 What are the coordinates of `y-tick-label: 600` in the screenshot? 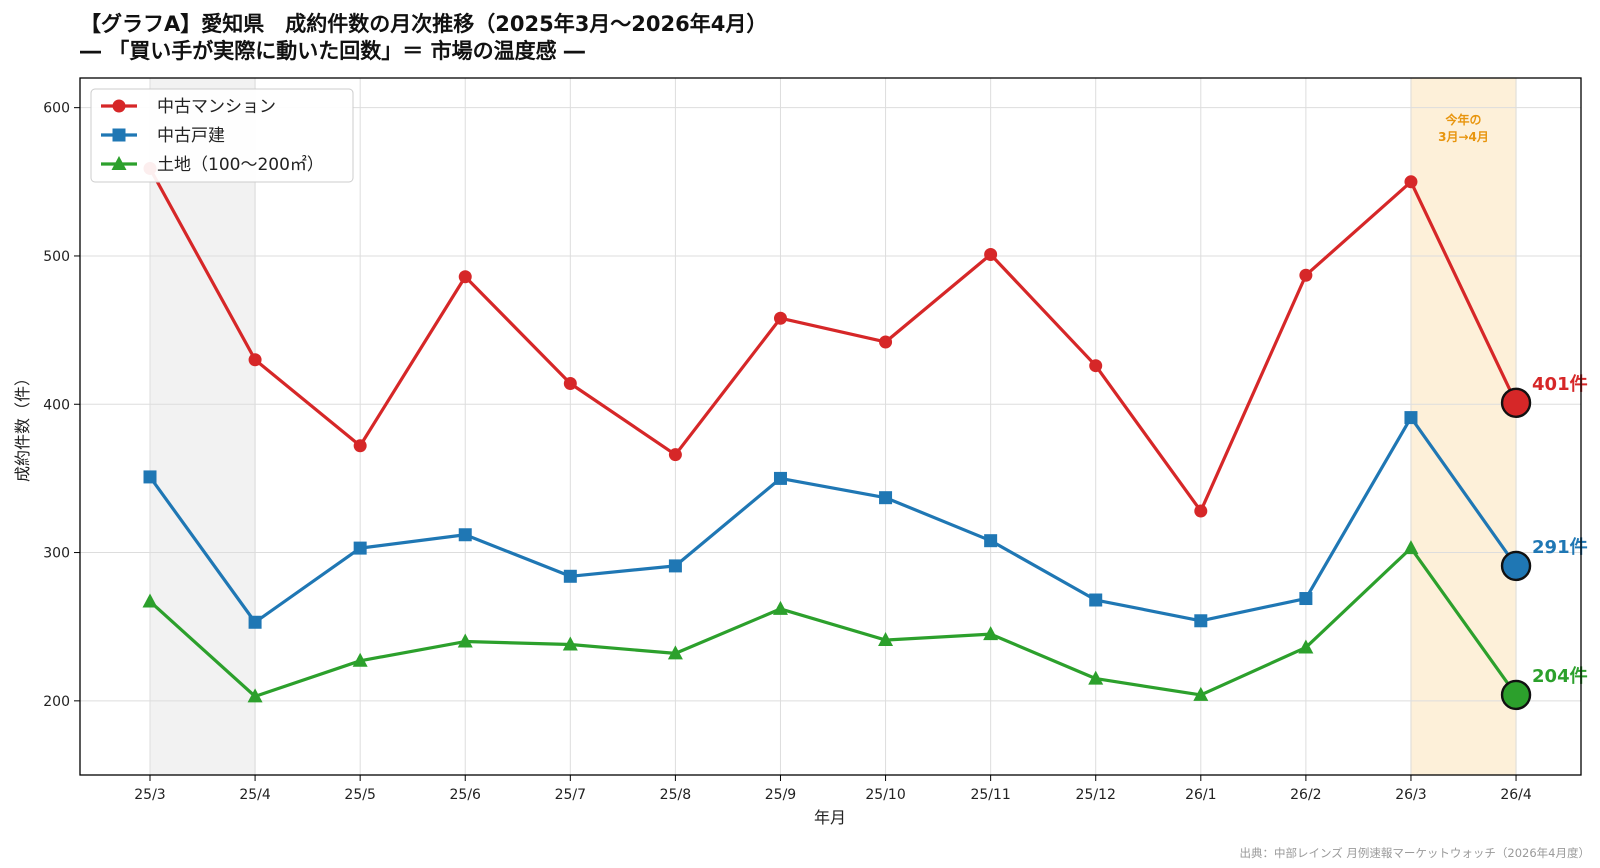 It's located at (56, 109).